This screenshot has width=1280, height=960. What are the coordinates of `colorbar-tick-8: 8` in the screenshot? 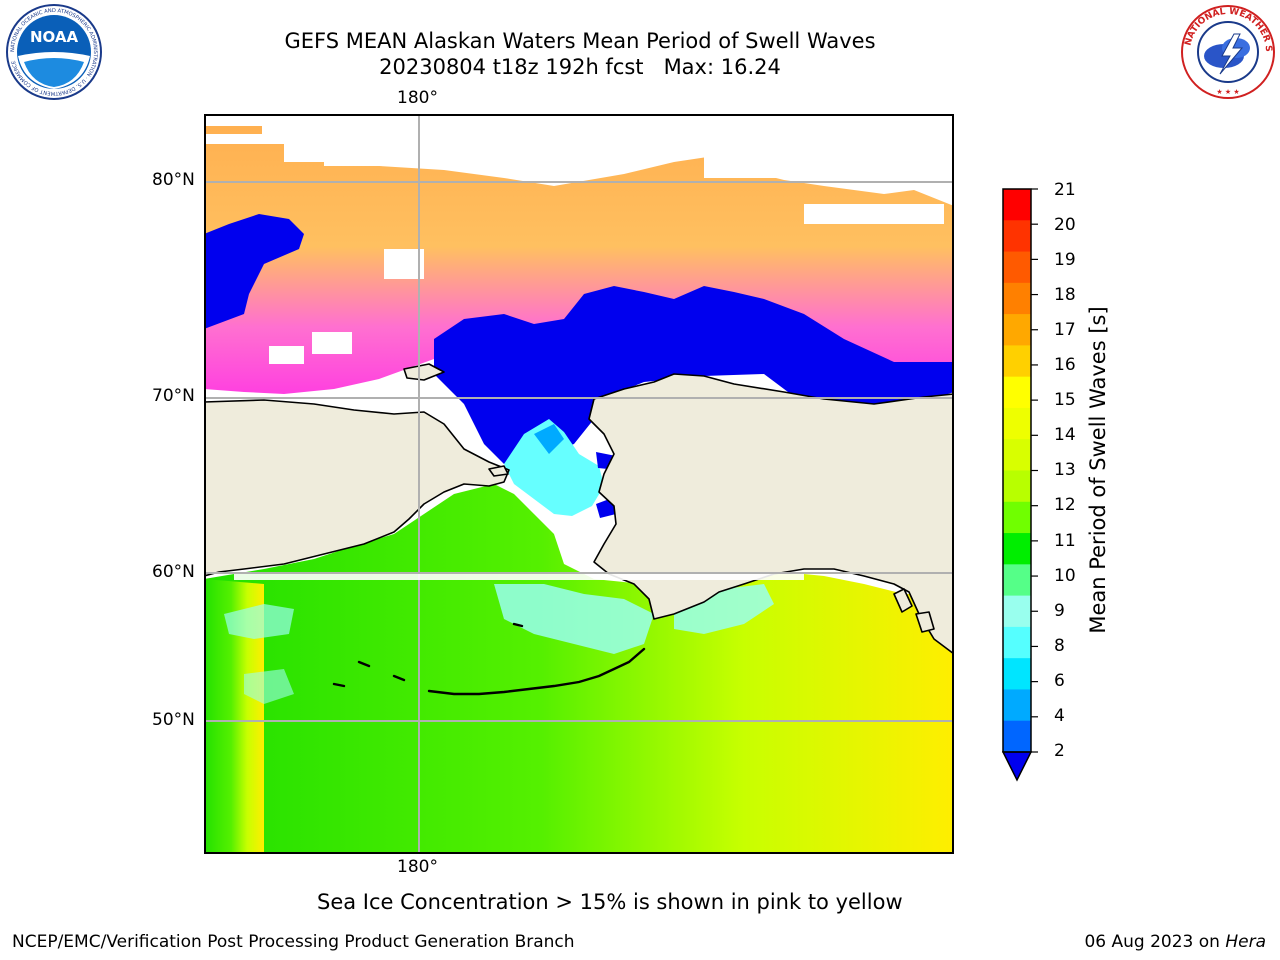 It's located at (1059, 646).